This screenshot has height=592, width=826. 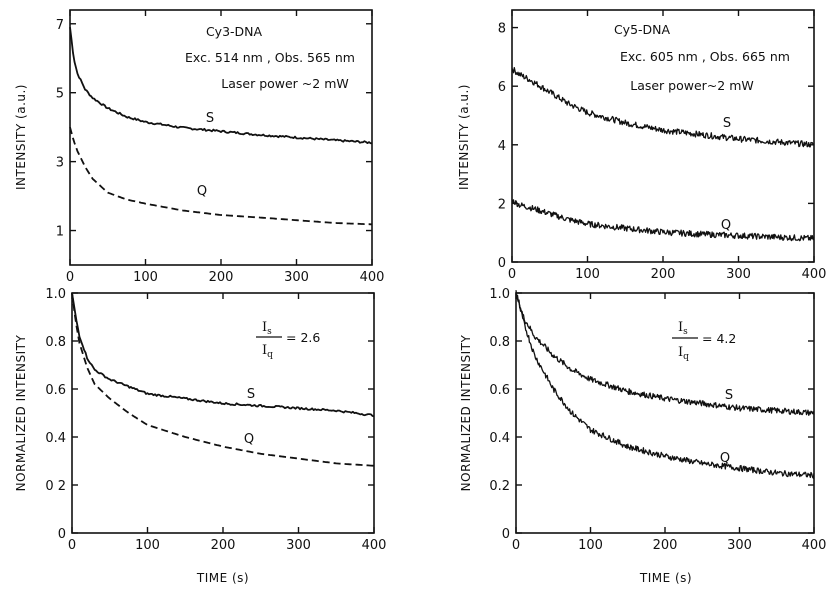 I want to click on y-tick-label: 6, so click(x=502, y=87).